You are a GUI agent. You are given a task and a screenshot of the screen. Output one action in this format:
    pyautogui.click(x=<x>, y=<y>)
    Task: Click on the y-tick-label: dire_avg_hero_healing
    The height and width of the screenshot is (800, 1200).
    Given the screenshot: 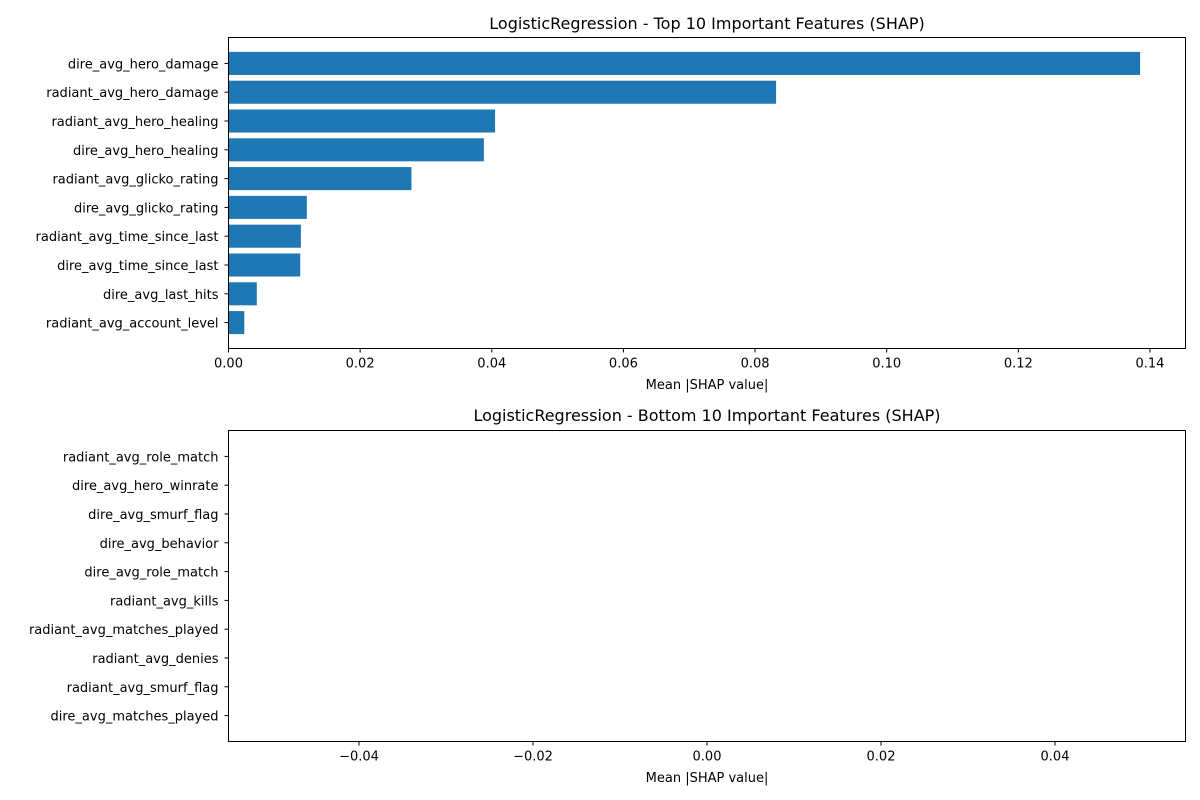 What is the action you would take?
    pyautogui.click(x=146, y=151)
    